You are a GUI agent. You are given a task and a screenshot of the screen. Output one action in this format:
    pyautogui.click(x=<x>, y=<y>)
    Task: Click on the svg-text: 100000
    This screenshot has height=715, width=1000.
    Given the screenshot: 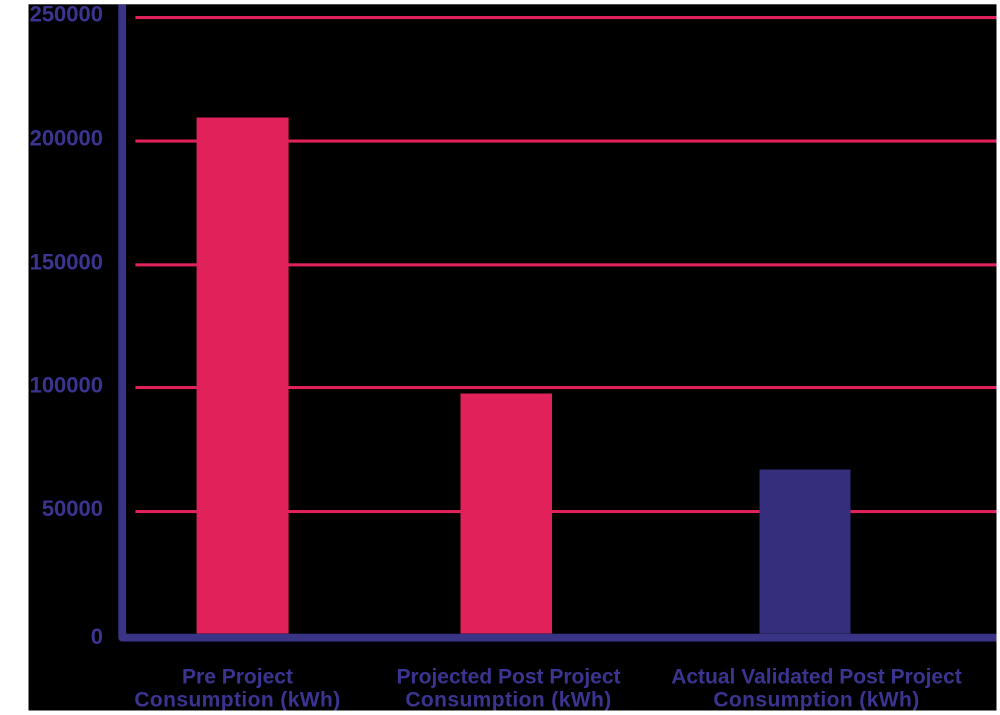 What is the action you would take?
    pyautogui.click(x=66, y=385)
    